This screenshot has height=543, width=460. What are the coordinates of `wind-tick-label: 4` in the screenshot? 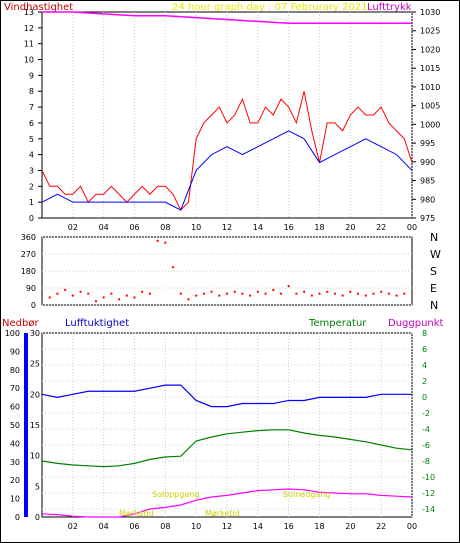 It's located at (31, 155).